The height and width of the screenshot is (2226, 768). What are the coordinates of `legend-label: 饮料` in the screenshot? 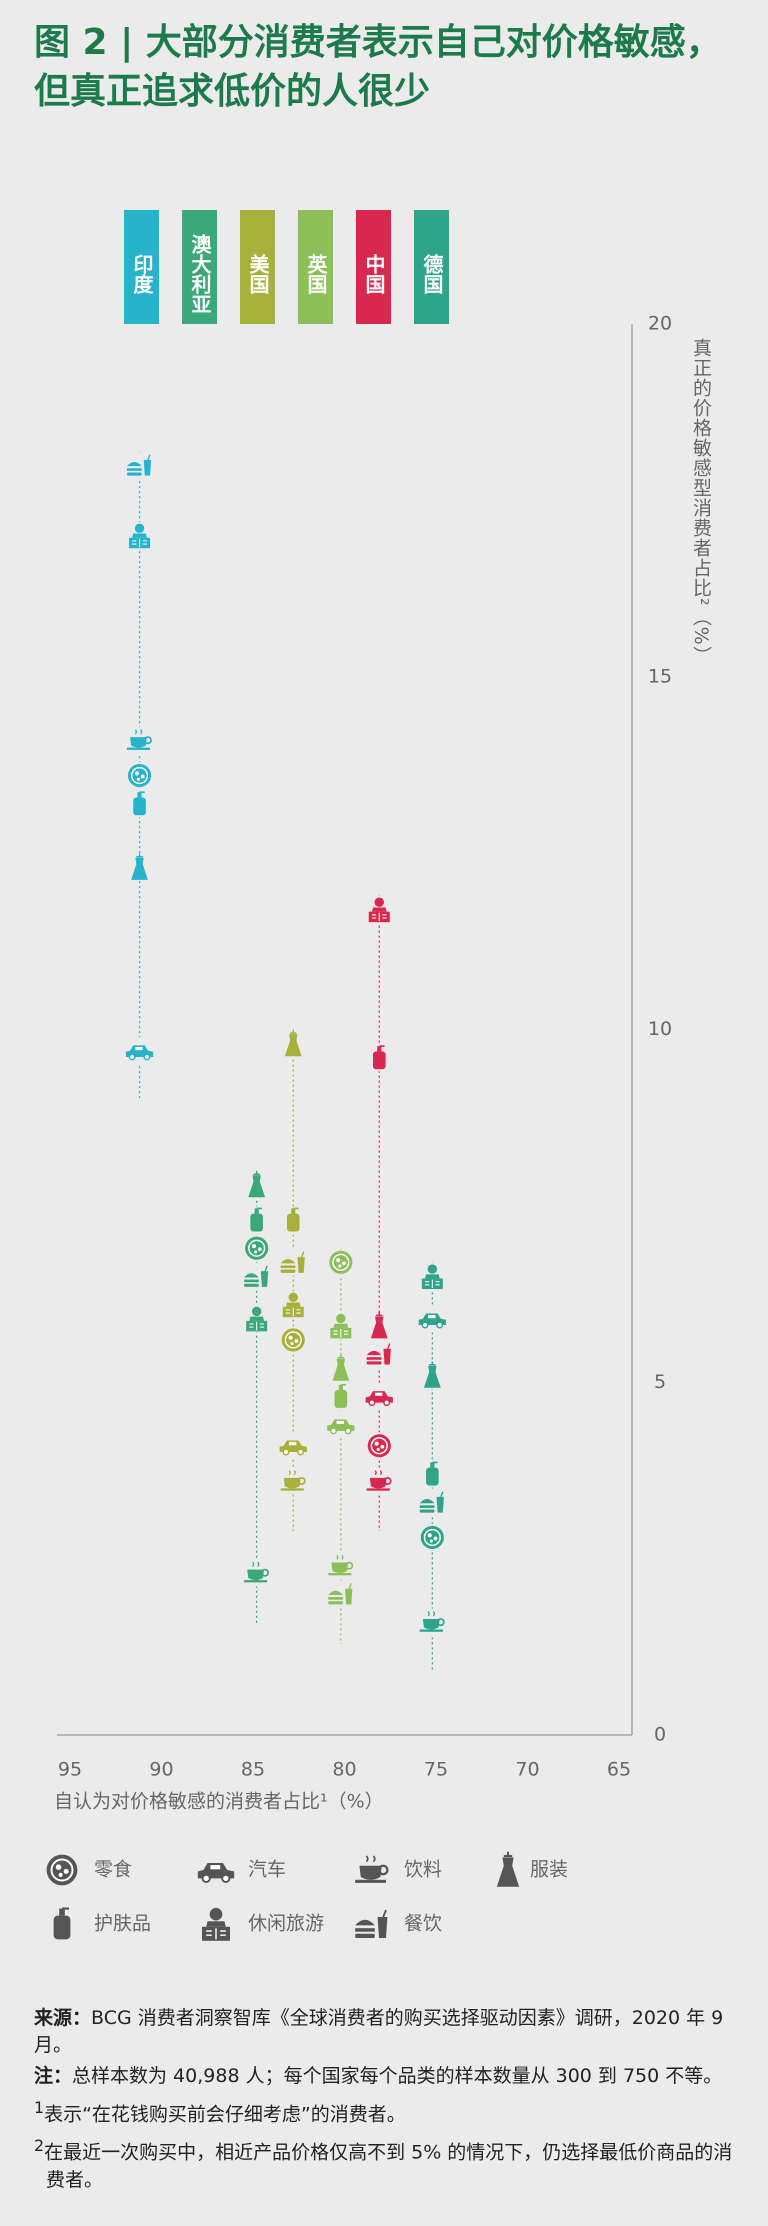 It's located at (423, 1870).